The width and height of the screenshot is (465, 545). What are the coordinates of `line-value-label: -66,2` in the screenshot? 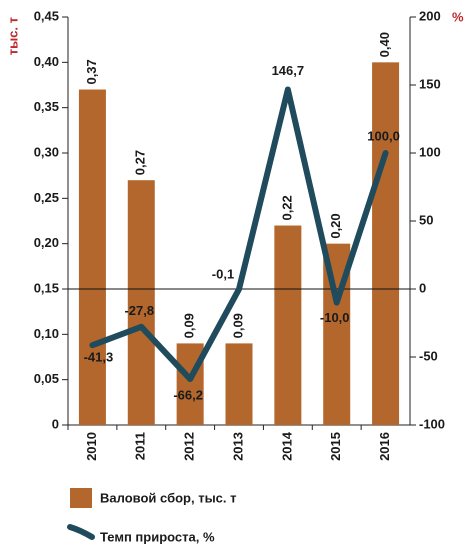 It's located at (188, 394).